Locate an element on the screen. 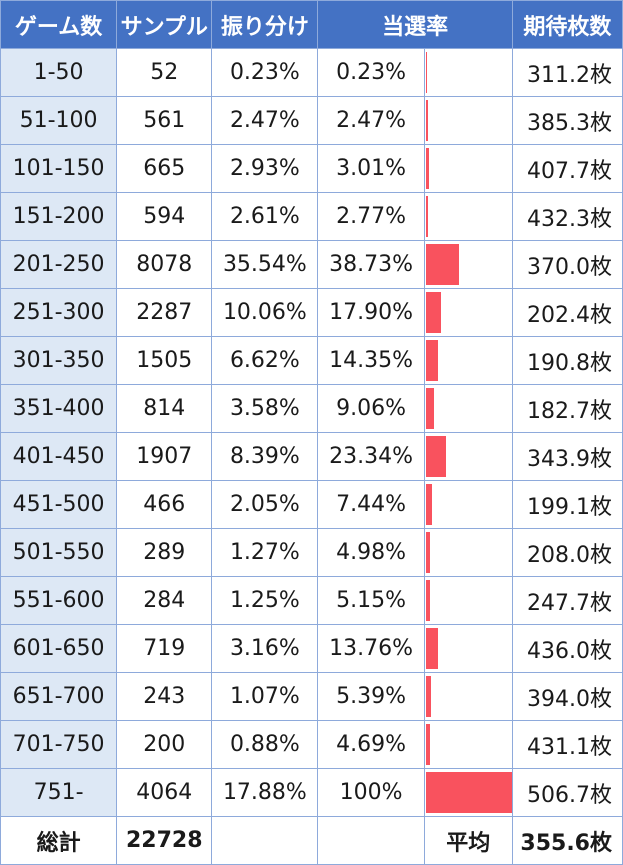 This screenshot has height=865, width=623. cell-expected: 394.0枚 is located at coordinates (567, 696).